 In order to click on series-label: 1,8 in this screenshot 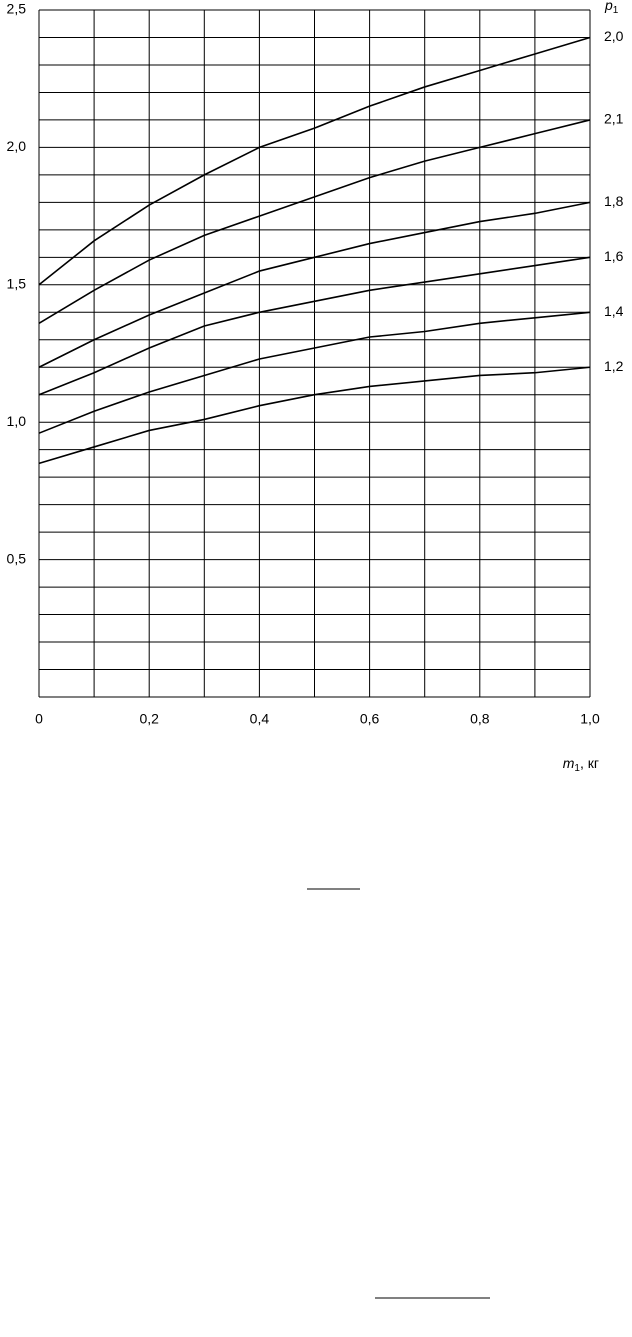, I will do `click(614, 201)`.